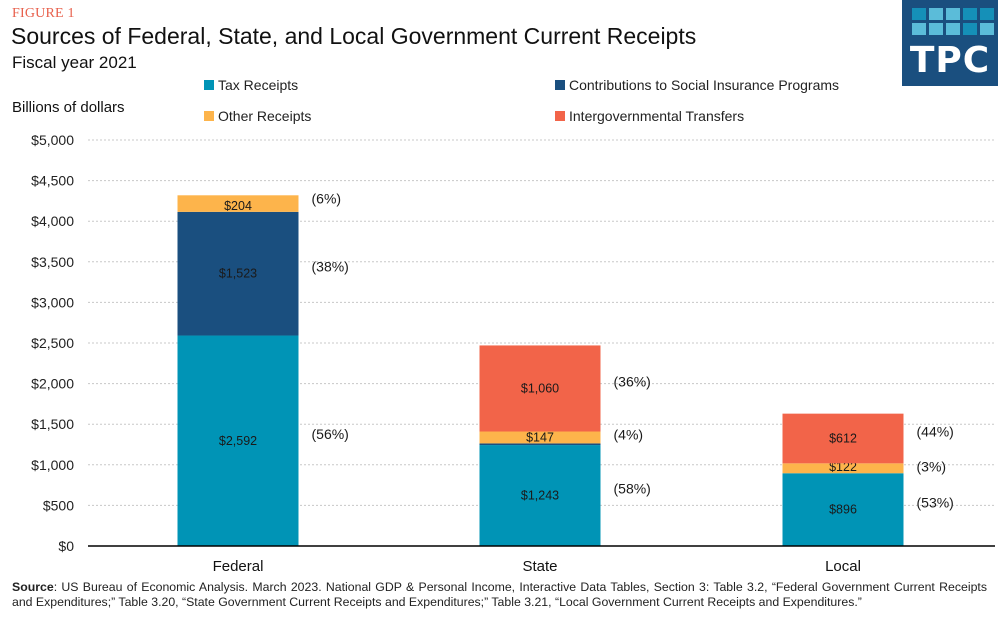 The height and width of the screenshot is (633, 998). I want to click on bar-segment-state-tax-receipts, so click(540, 495).